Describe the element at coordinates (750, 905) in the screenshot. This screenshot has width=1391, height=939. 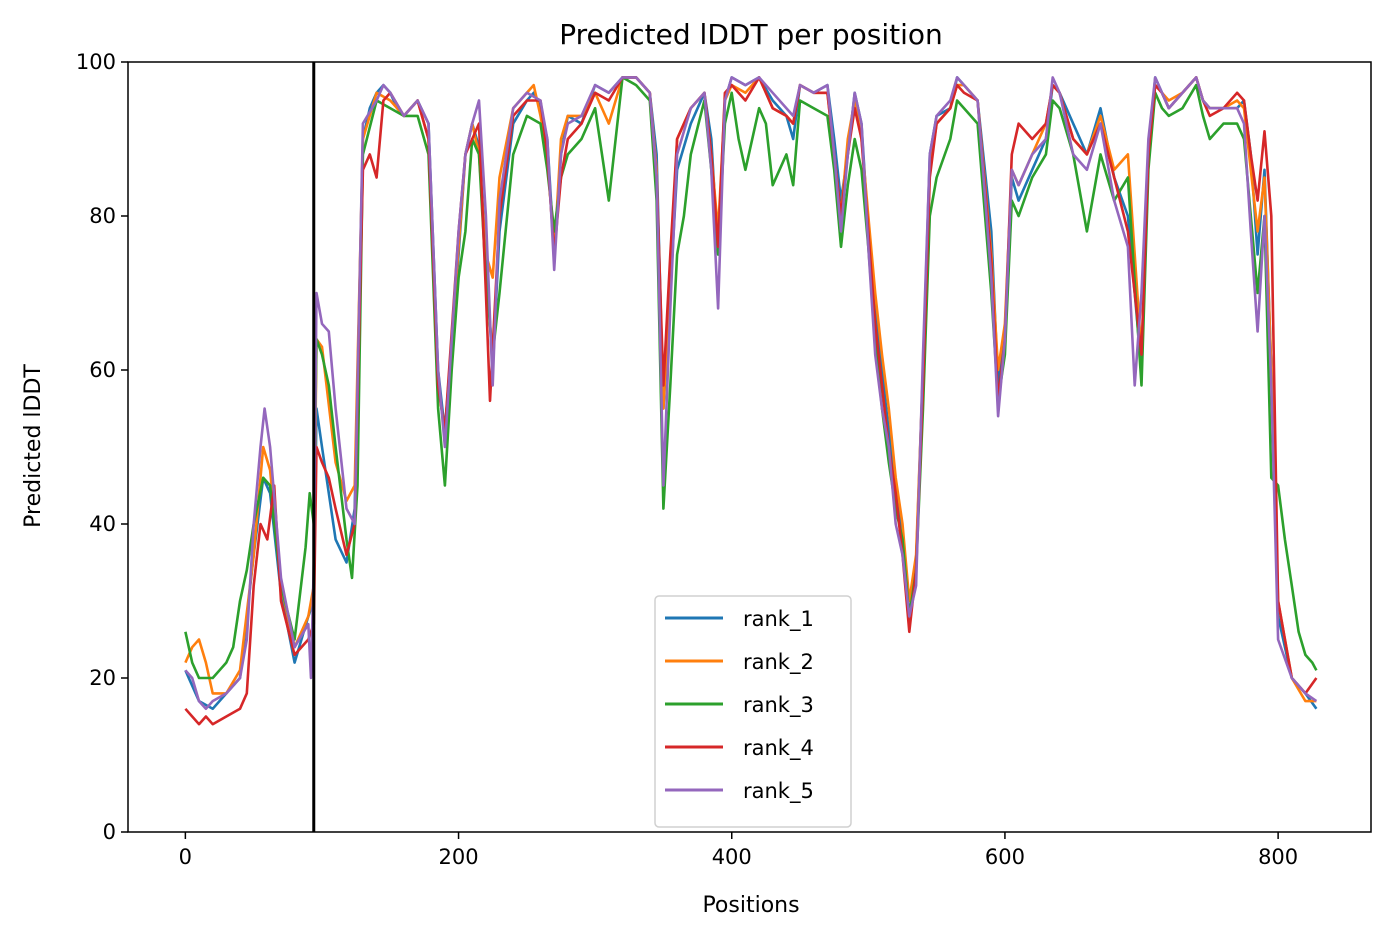
I see `x-axis-label: Positions` at that location.